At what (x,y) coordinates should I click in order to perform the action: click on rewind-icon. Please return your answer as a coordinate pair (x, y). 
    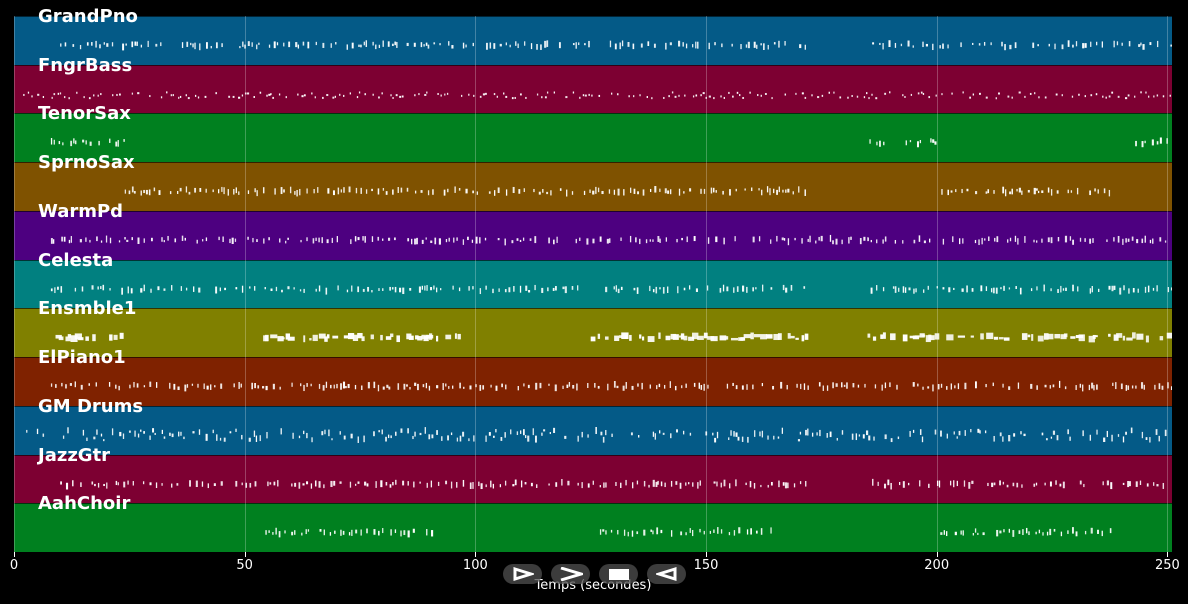
    Looking at the image, I should click on (523, 574).